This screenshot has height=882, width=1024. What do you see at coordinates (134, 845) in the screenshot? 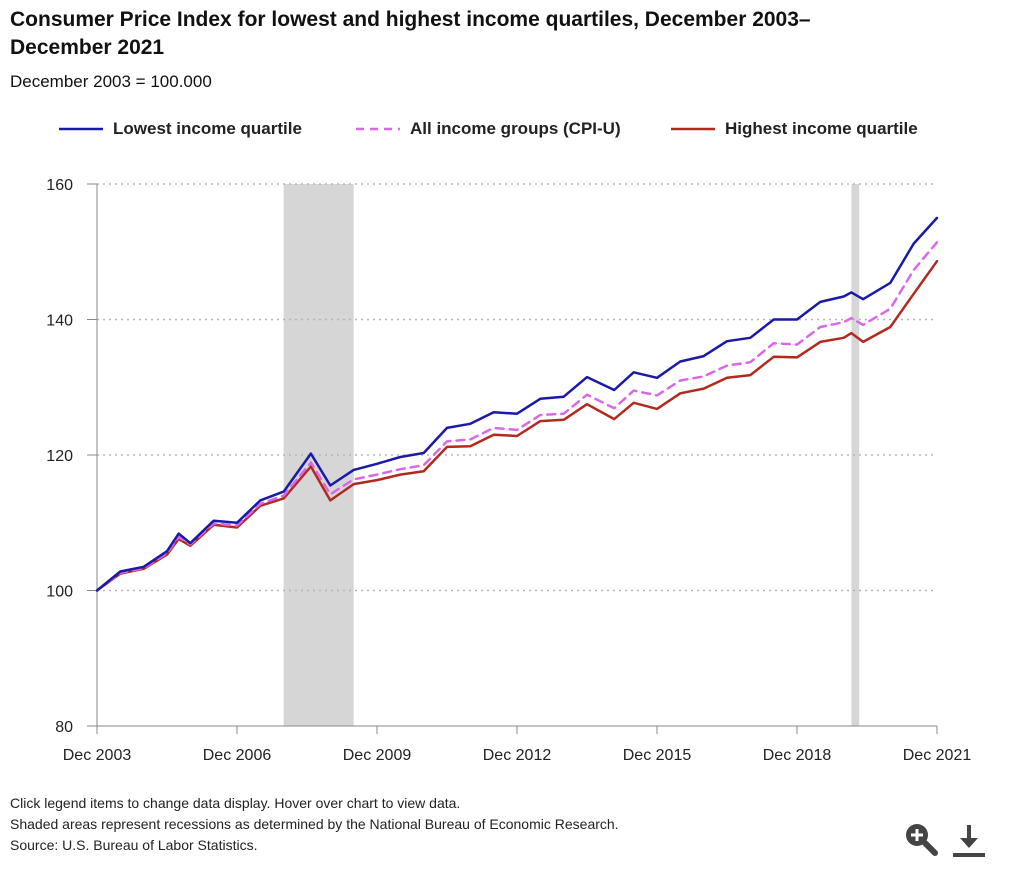
I see `footer-source: Source: U.S. Bureau of Labor Statistics.` at bounding box center [134, 845].